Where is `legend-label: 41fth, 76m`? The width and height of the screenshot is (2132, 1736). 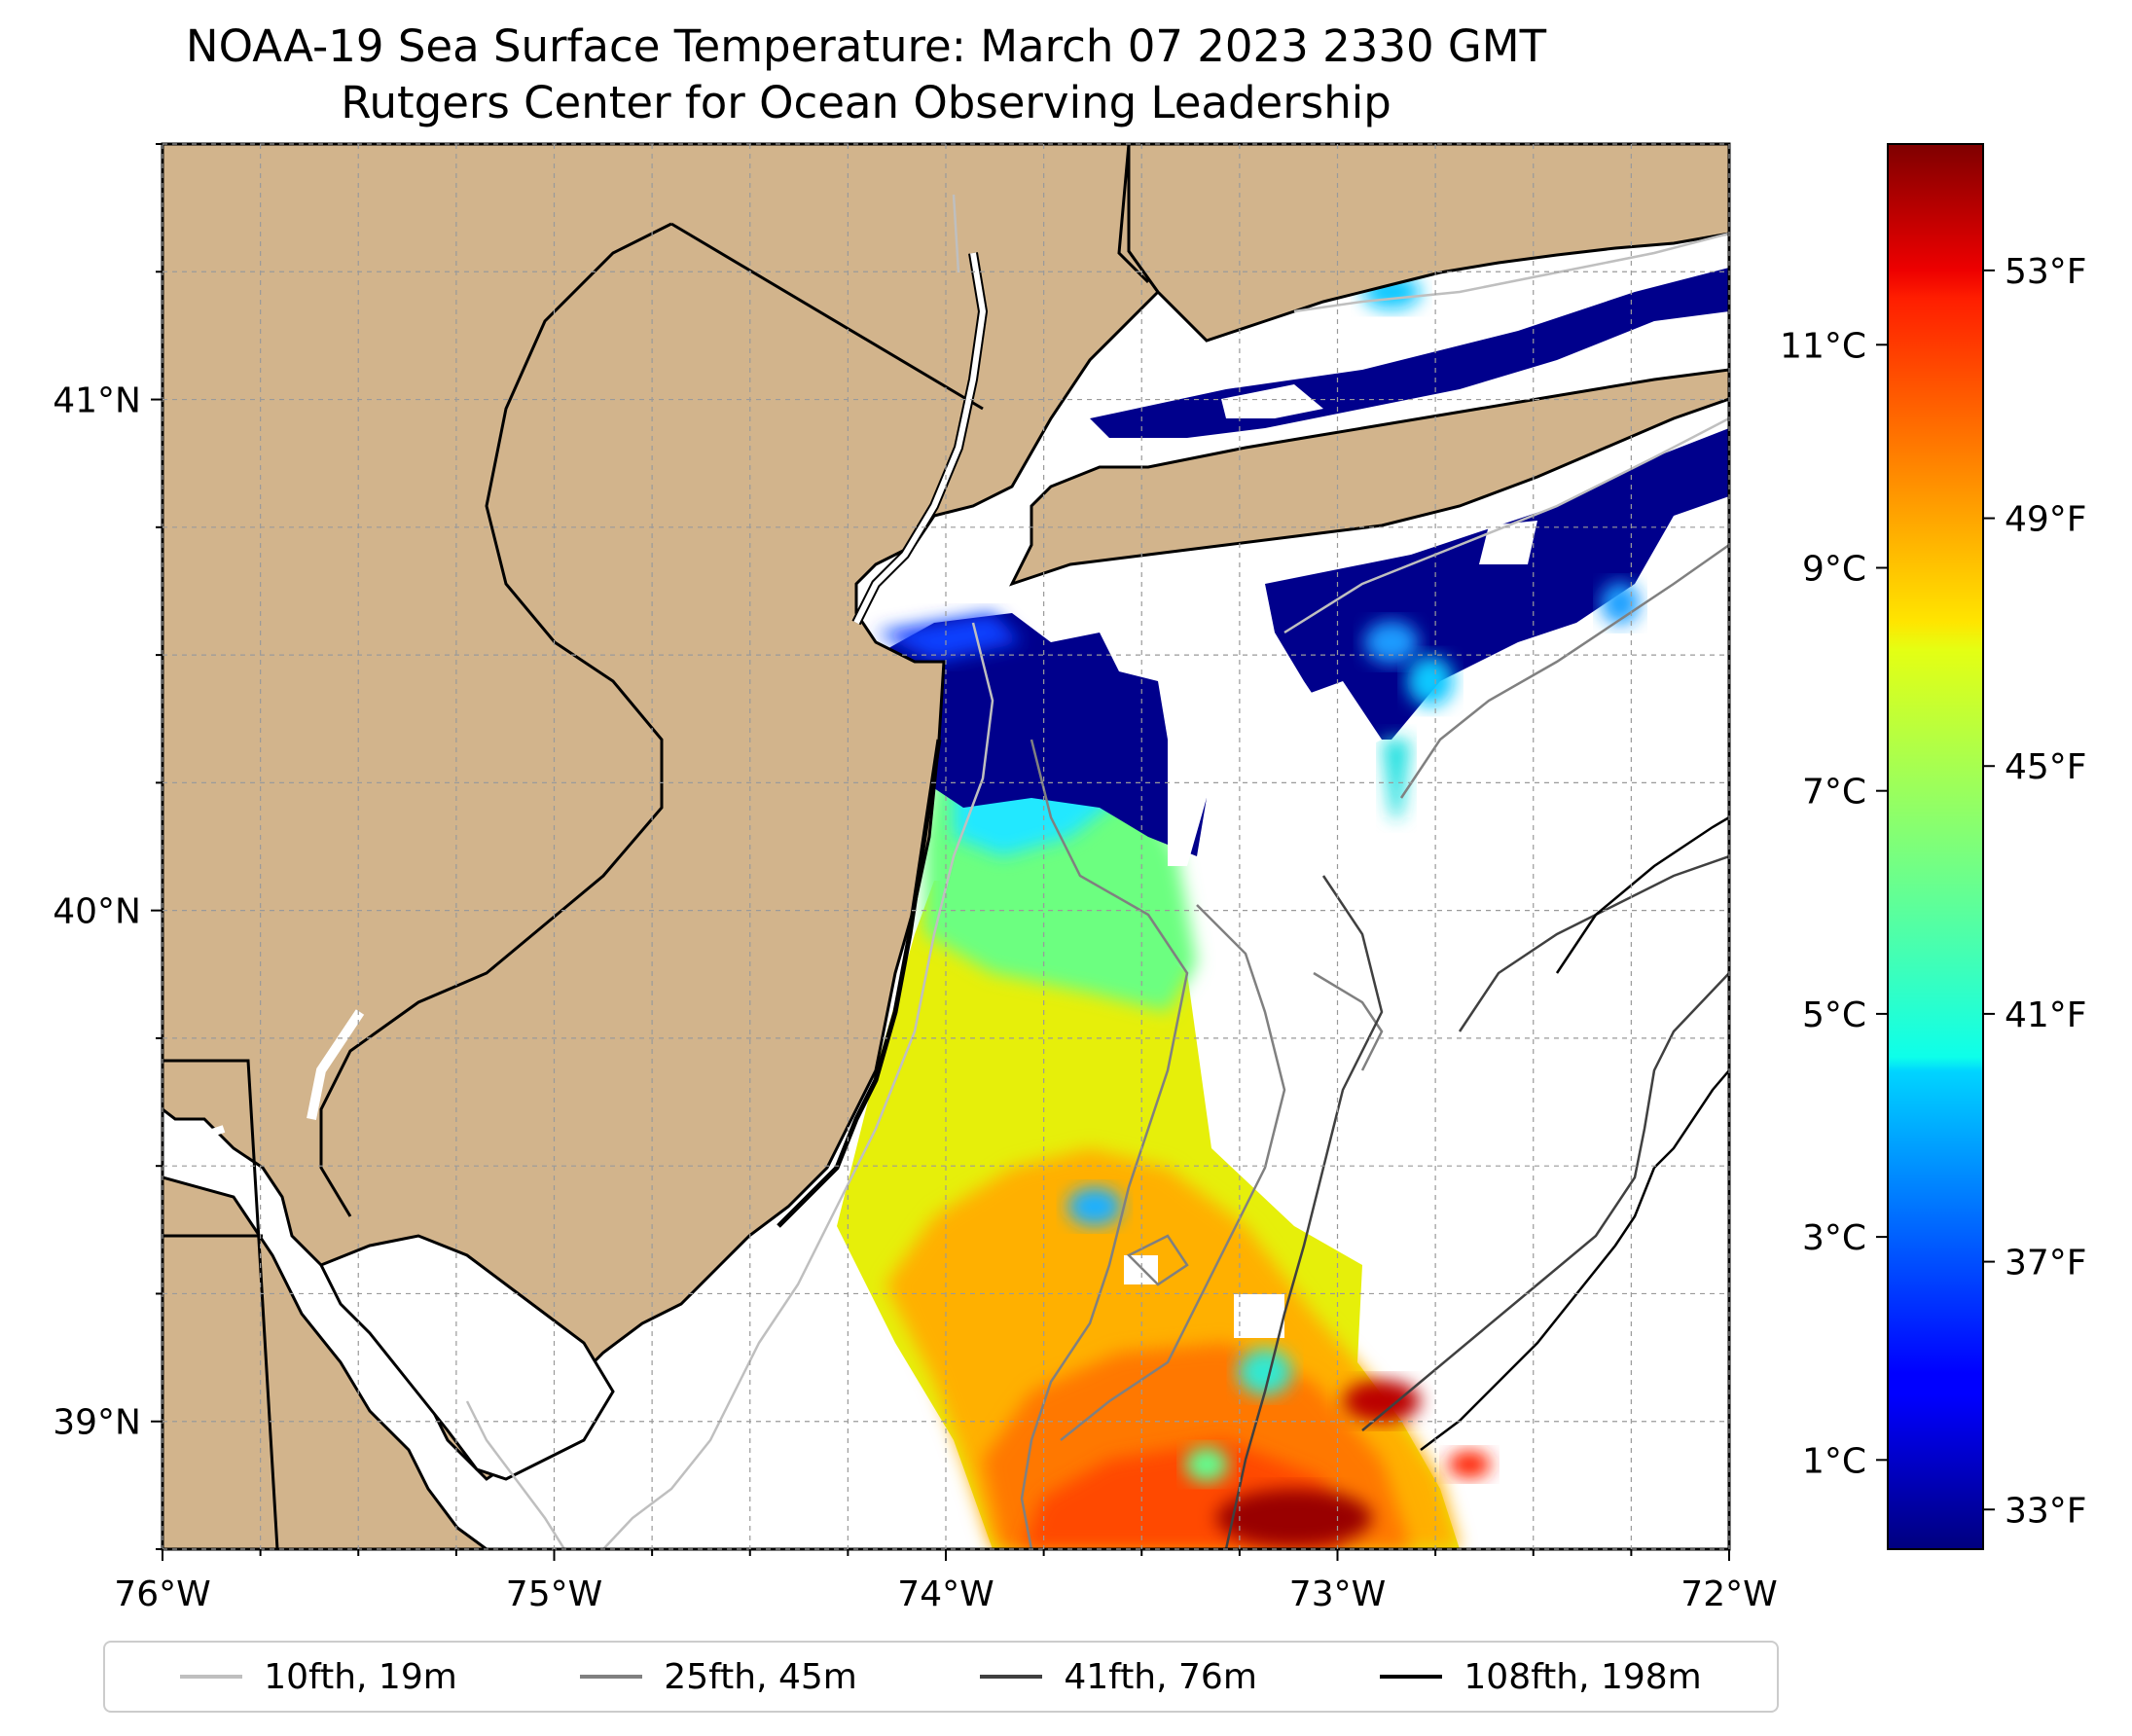 legend-label: 41fth, 76m is located at coordinates (1161, 1677).